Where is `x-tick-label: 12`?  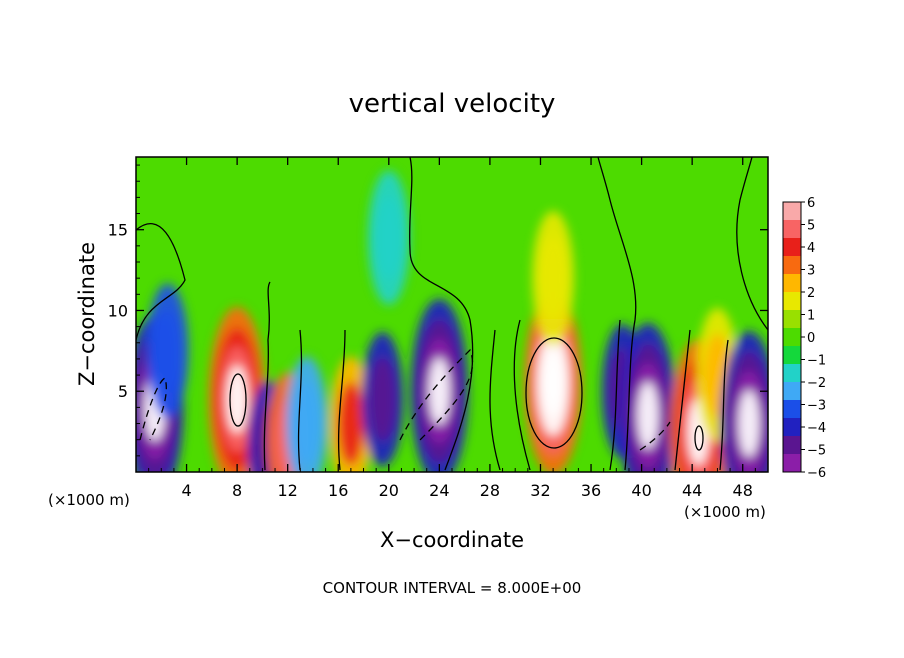
x-tick-label: 12 is located at coordinates (288, 490).